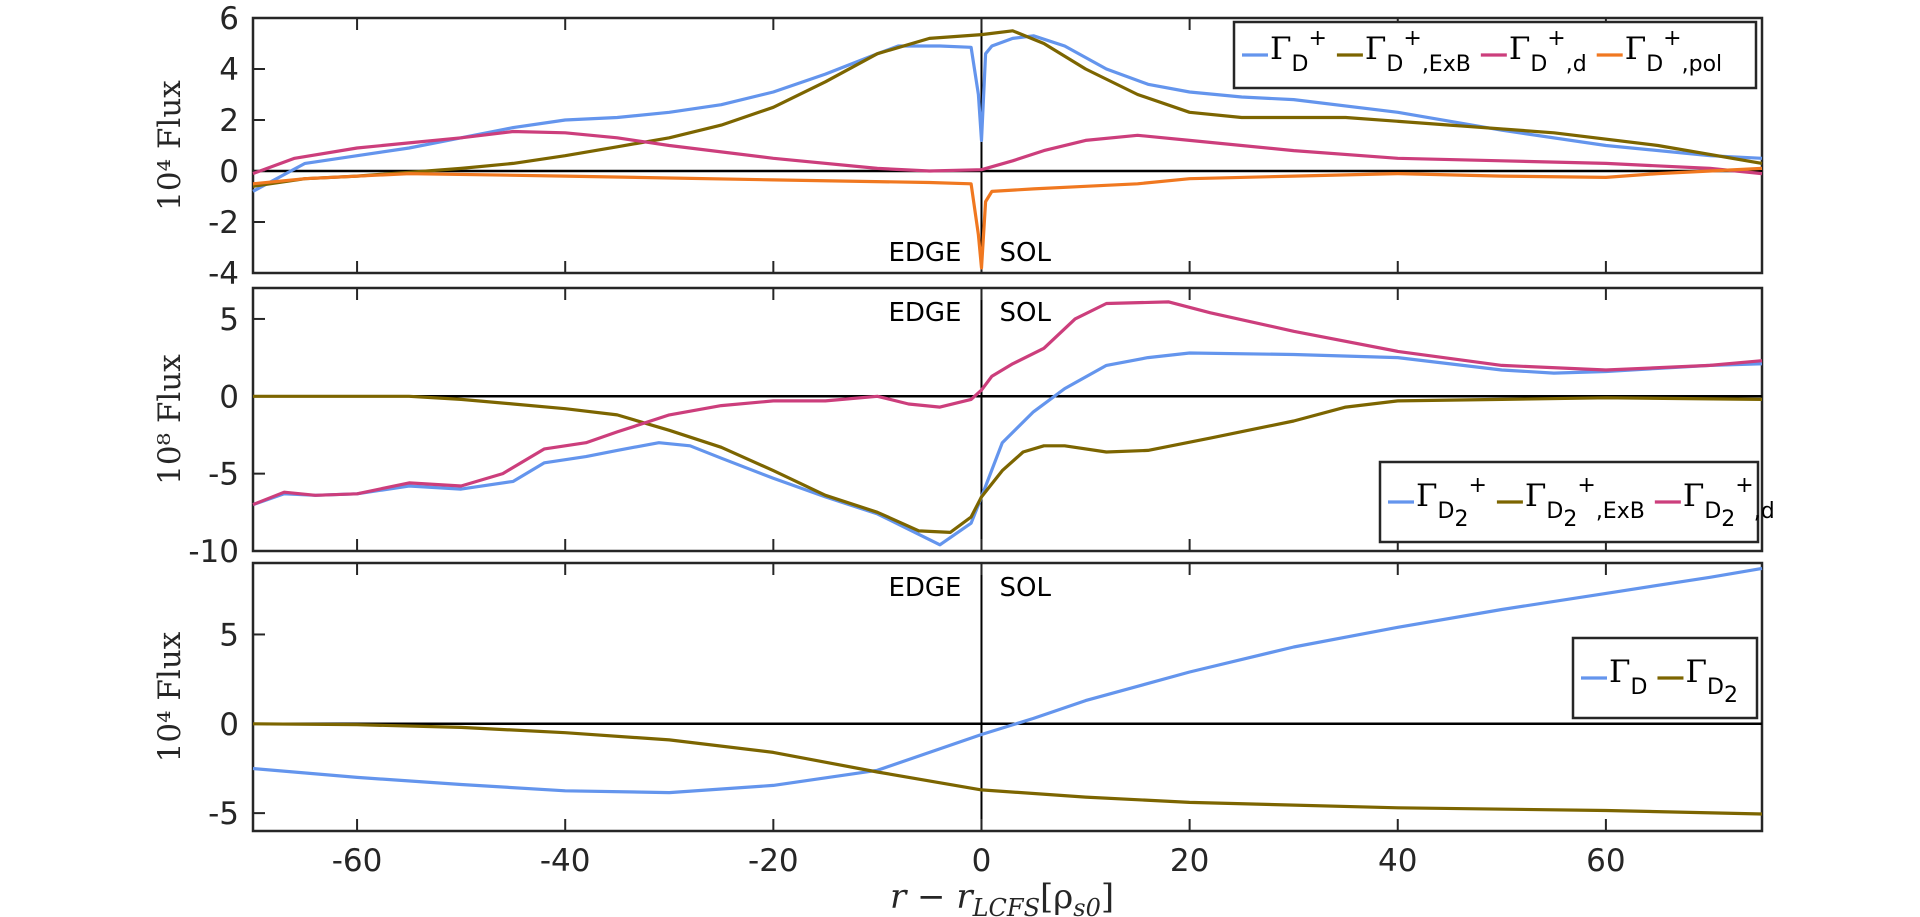 The width and height of the screenshot is (1920, 917). Describe the element at coordinates (1711, 681) in the screenshot. I see `legend-entry: ΓD2` at that location.